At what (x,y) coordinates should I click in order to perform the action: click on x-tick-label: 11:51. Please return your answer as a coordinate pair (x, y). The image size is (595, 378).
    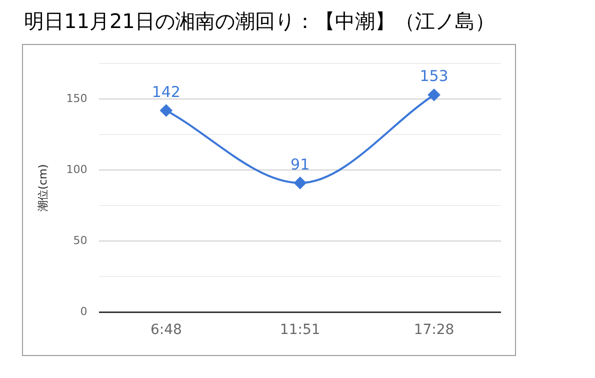
    Looking at the image, I should click on (300, 330).